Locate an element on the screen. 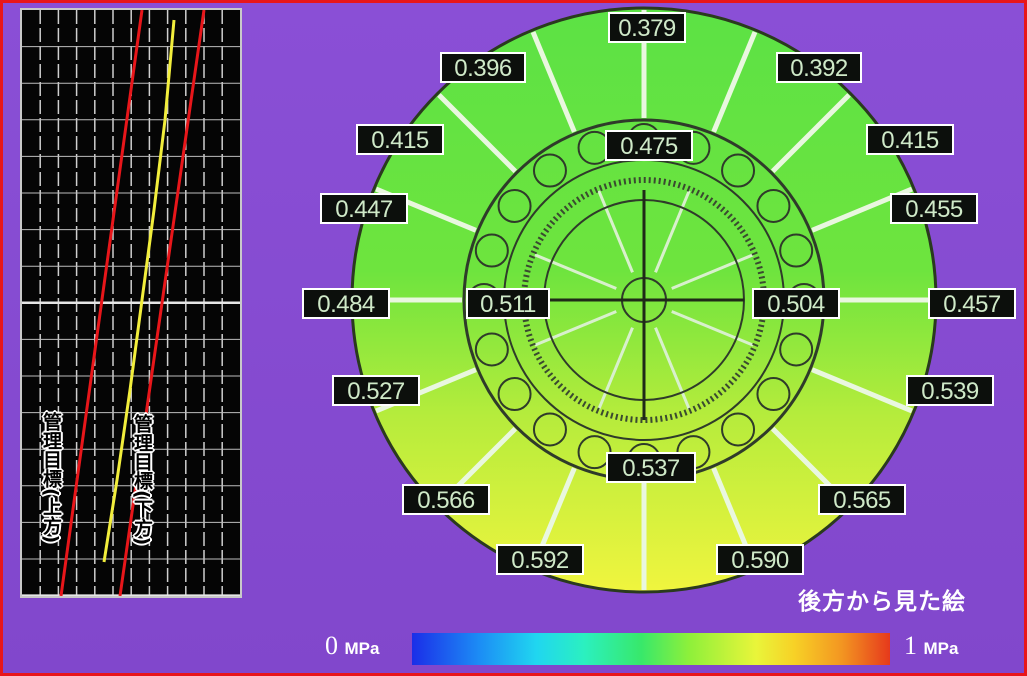  lower-limit-line is located at coordinates (162, 303).